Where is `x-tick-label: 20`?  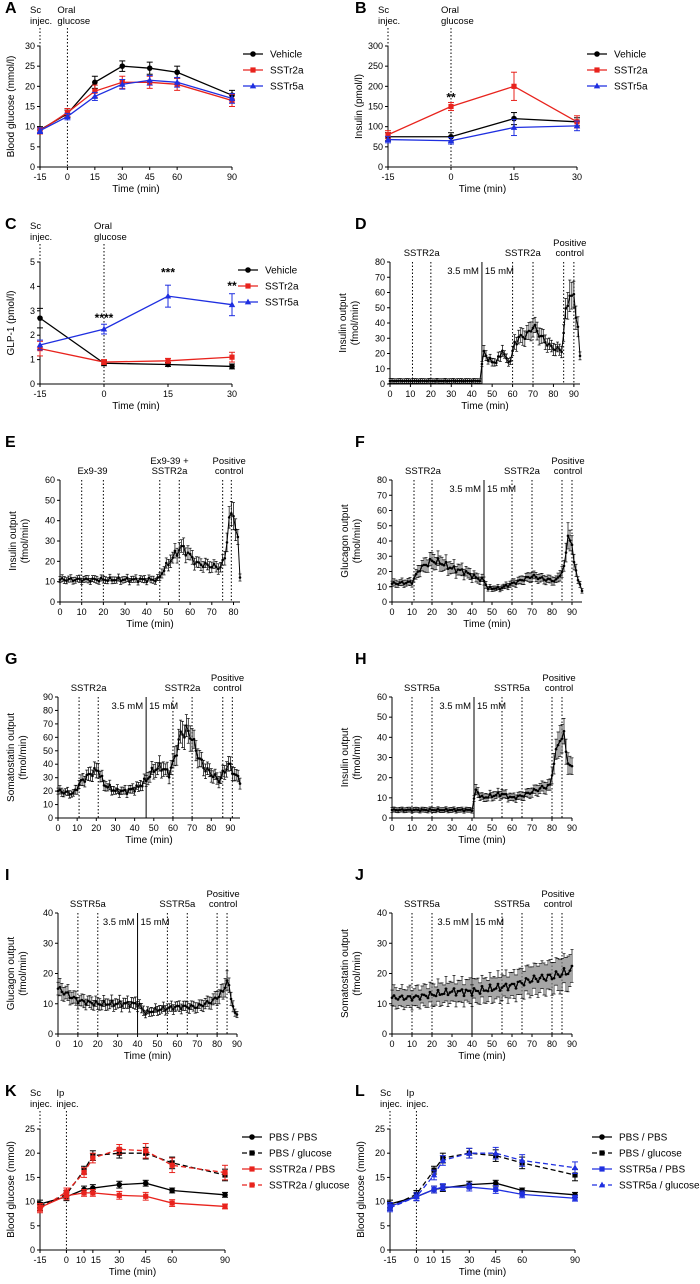
x-tick-label: 20 is located at coordinates (103, 612).